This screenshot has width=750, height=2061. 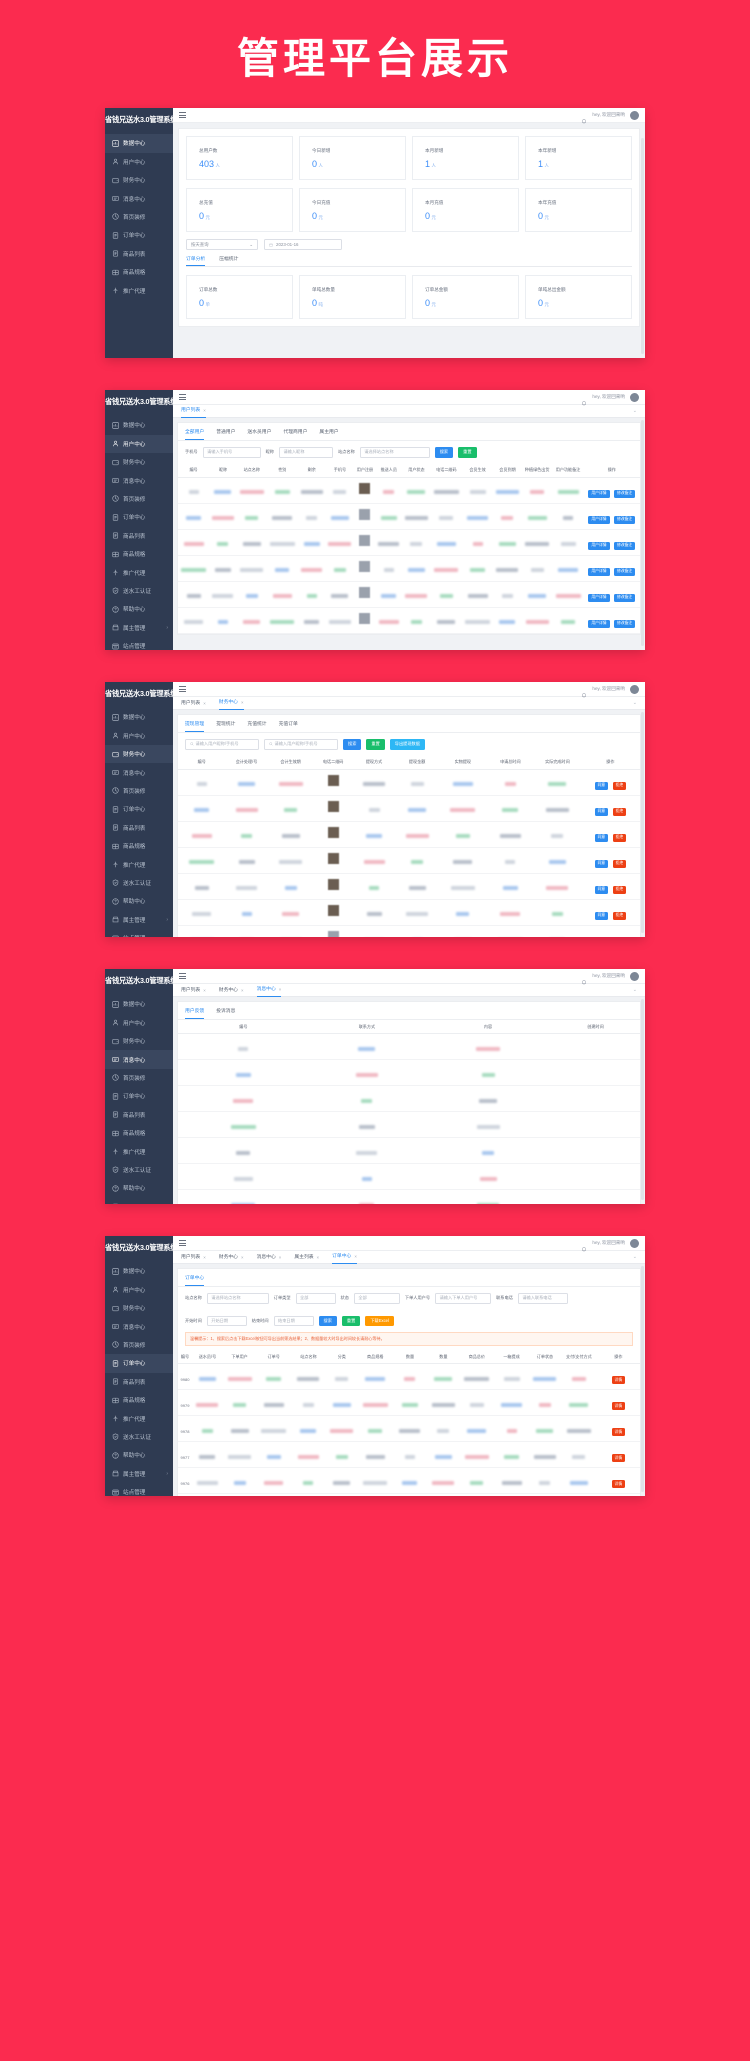 What do you see at coordinates (379, 1321) in the screenshot?
I see `filter-button-下载Excel: 下载Excel` at bounding box center [379, 1321].